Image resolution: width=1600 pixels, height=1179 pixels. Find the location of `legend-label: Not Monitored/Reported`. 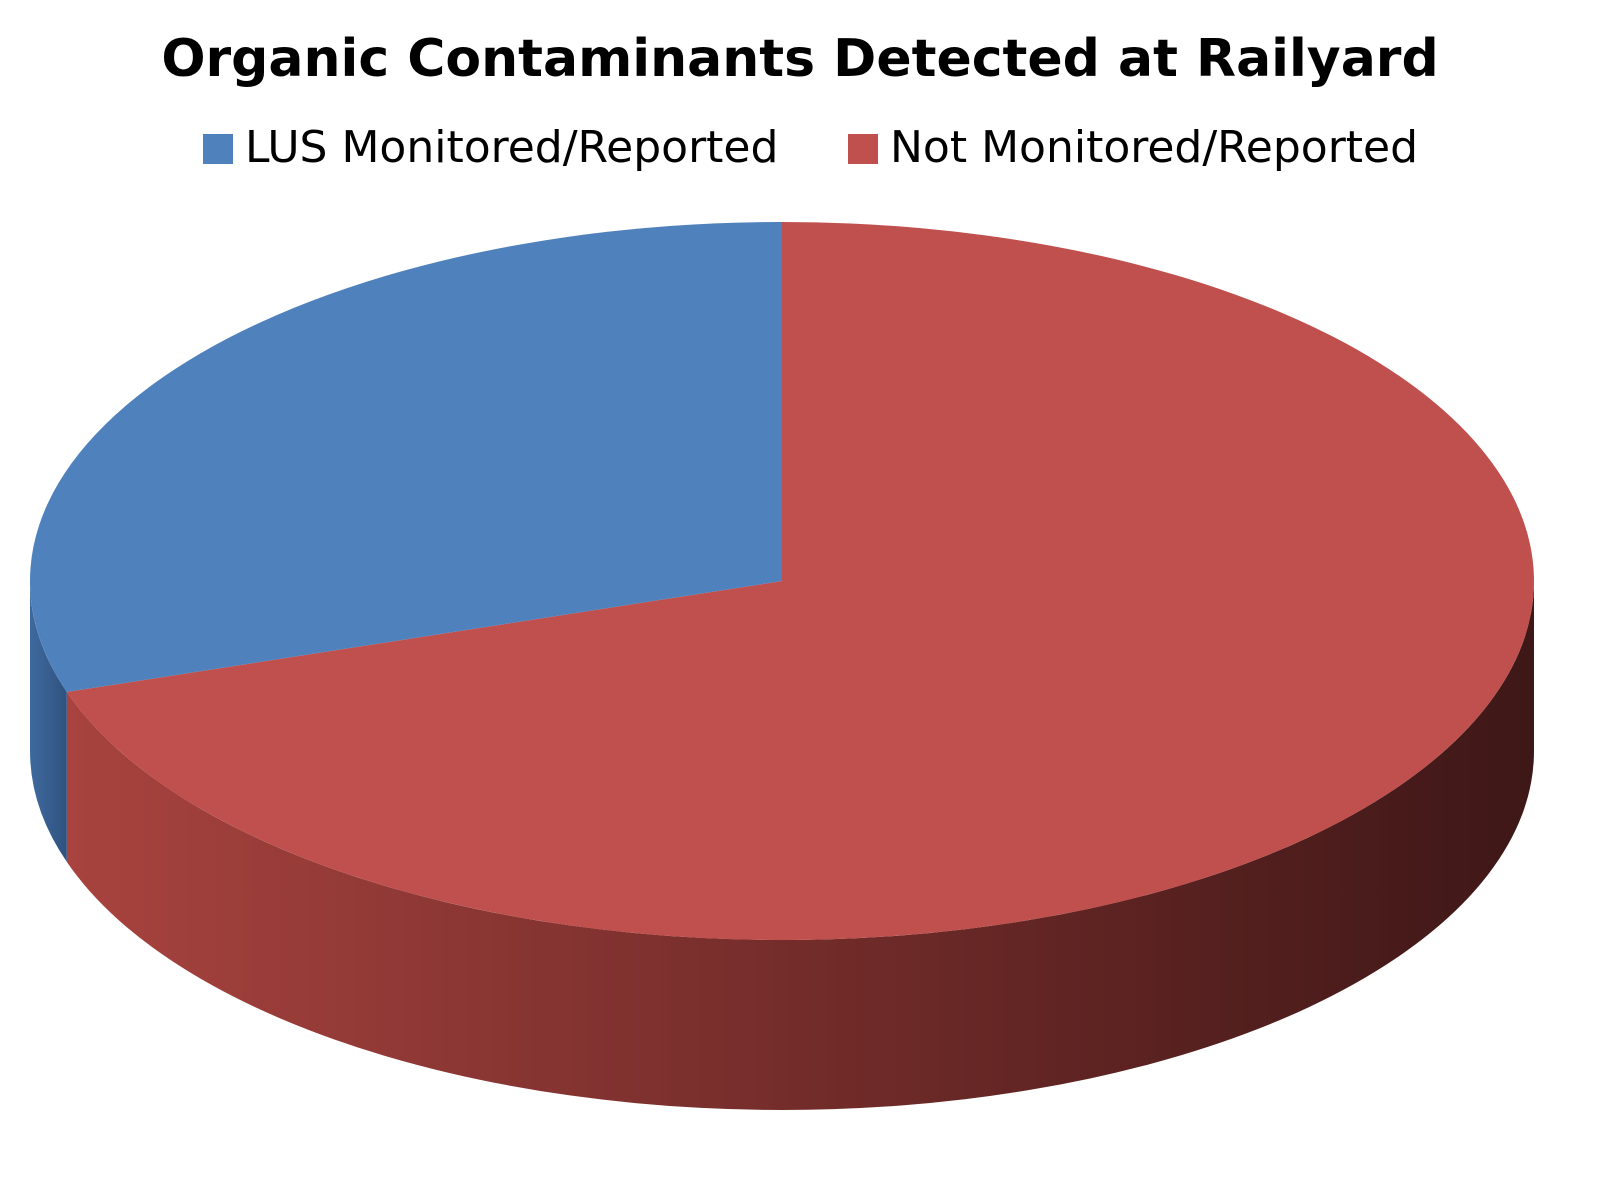

legend-label: Not Monitored/Reported is located at coordinates (1154, 147).